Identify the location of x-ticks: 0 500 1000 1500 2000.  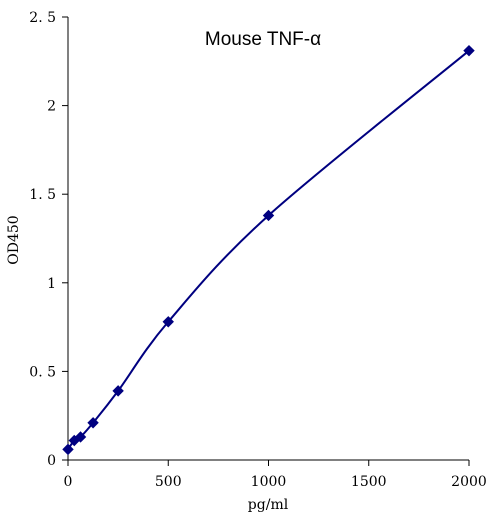
(275, 475).